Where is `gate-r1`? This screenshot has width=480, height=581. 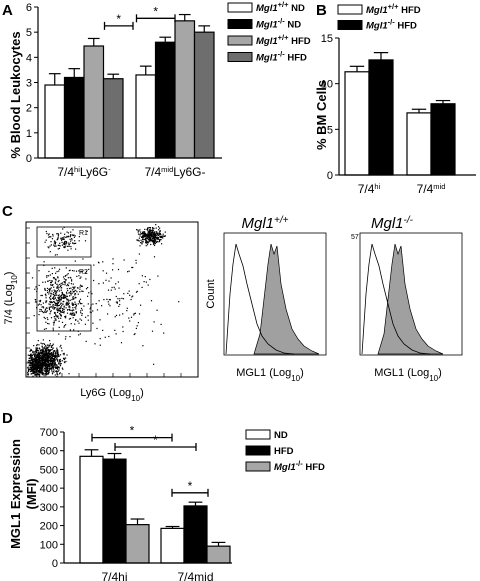 gate-r1 is located at coordinates (64, 242).